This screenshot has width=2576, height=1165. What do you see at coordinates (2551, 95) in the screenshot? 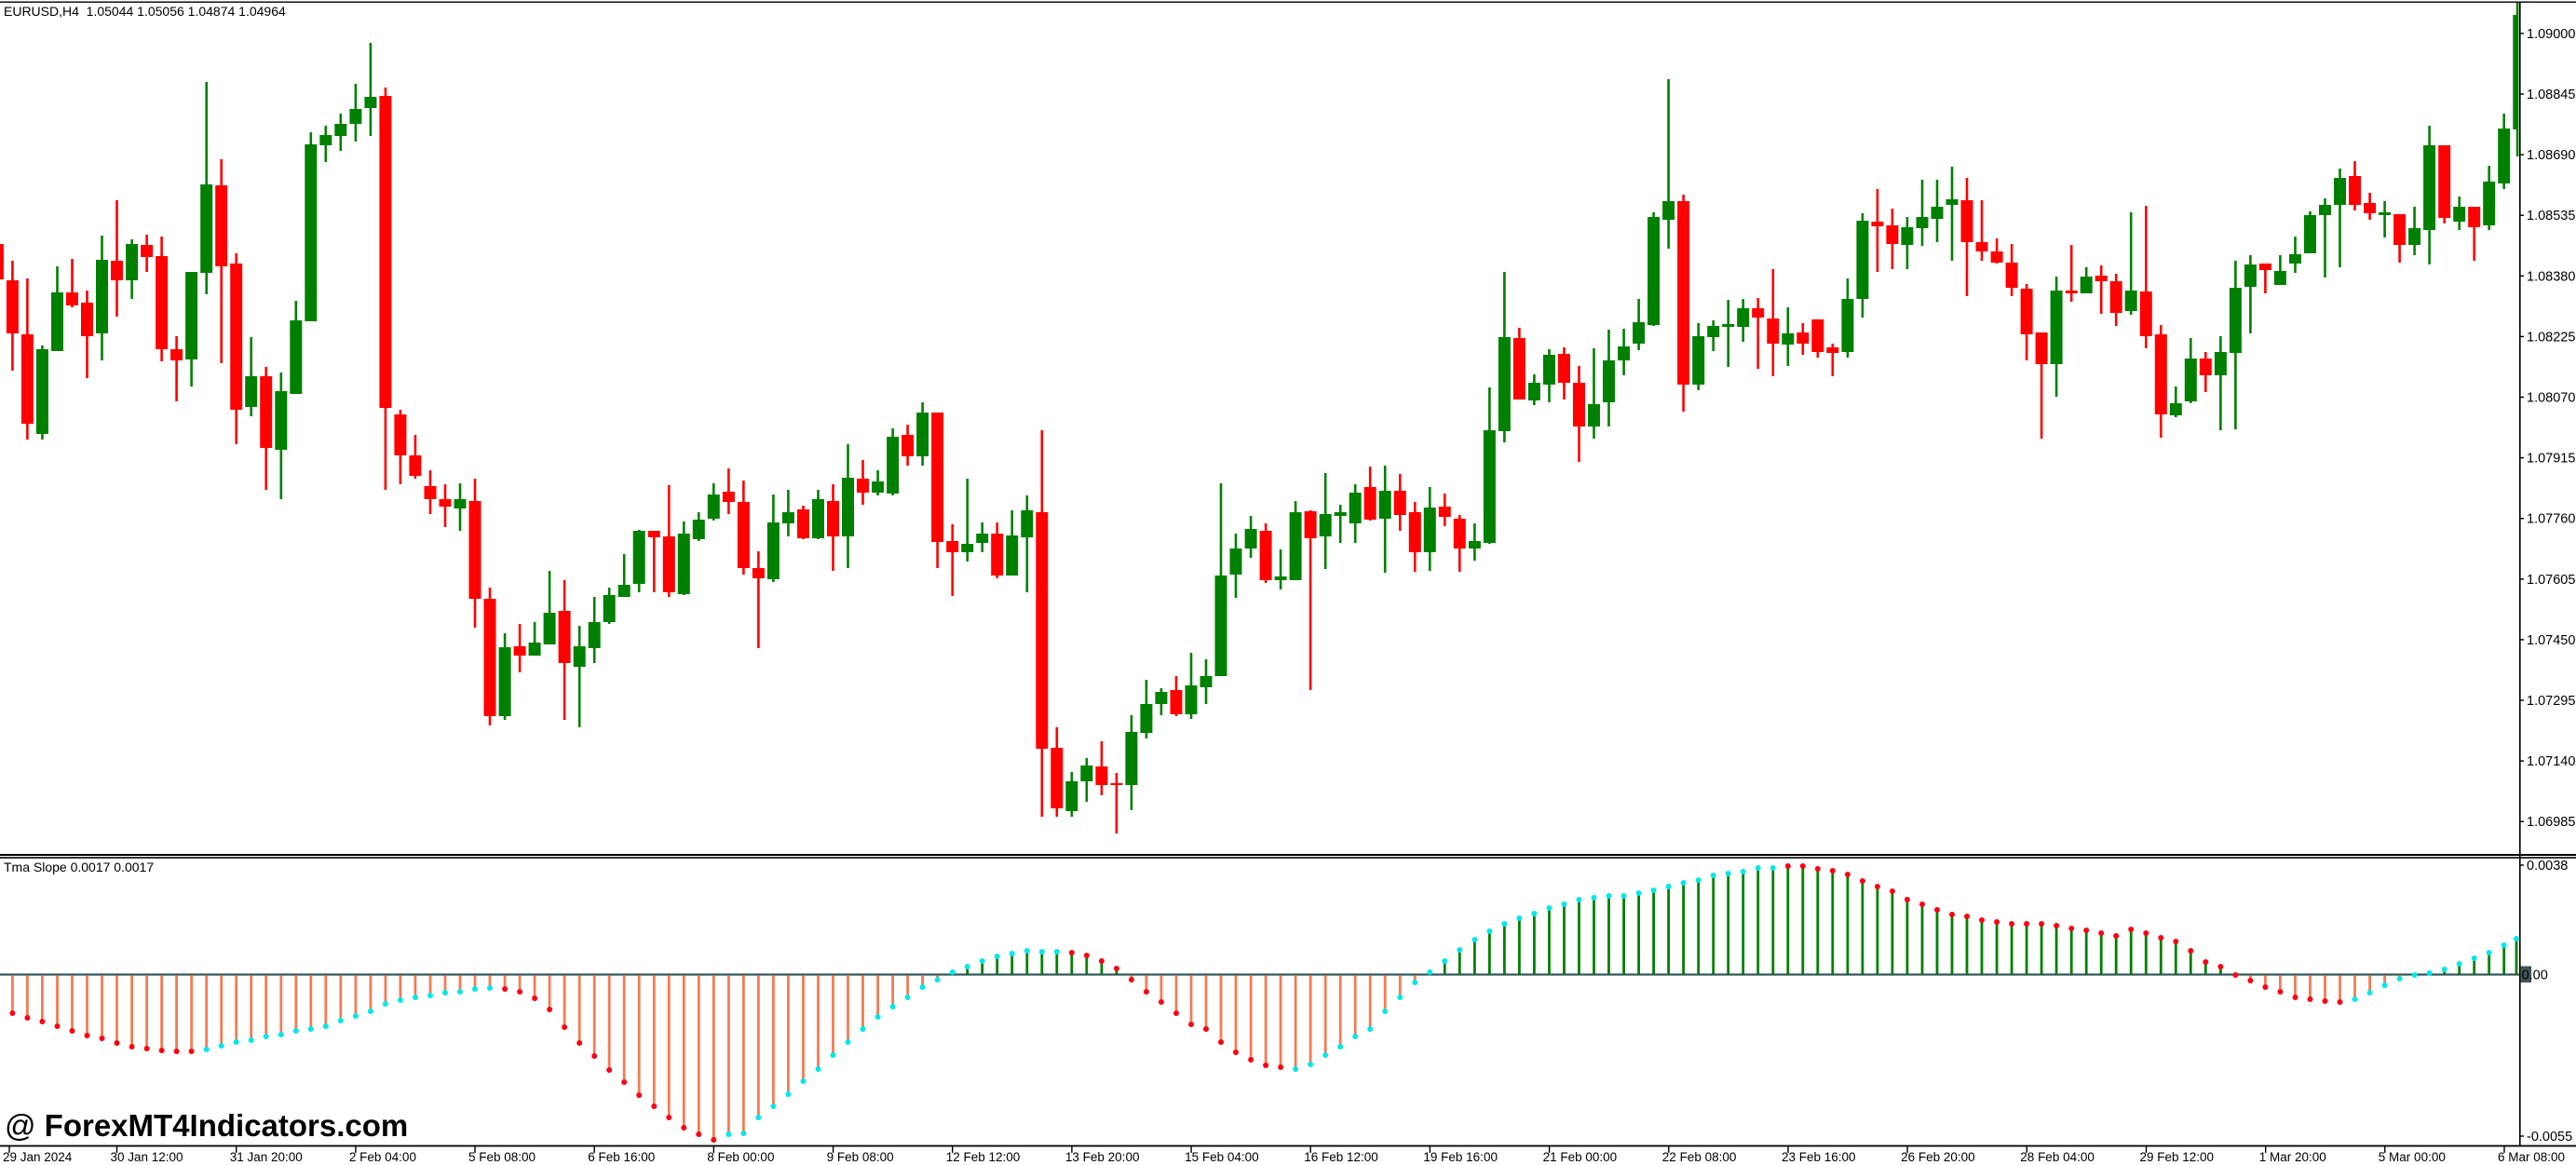
I see `svg-text: 1.08845` at bounding box center [2551, 95].